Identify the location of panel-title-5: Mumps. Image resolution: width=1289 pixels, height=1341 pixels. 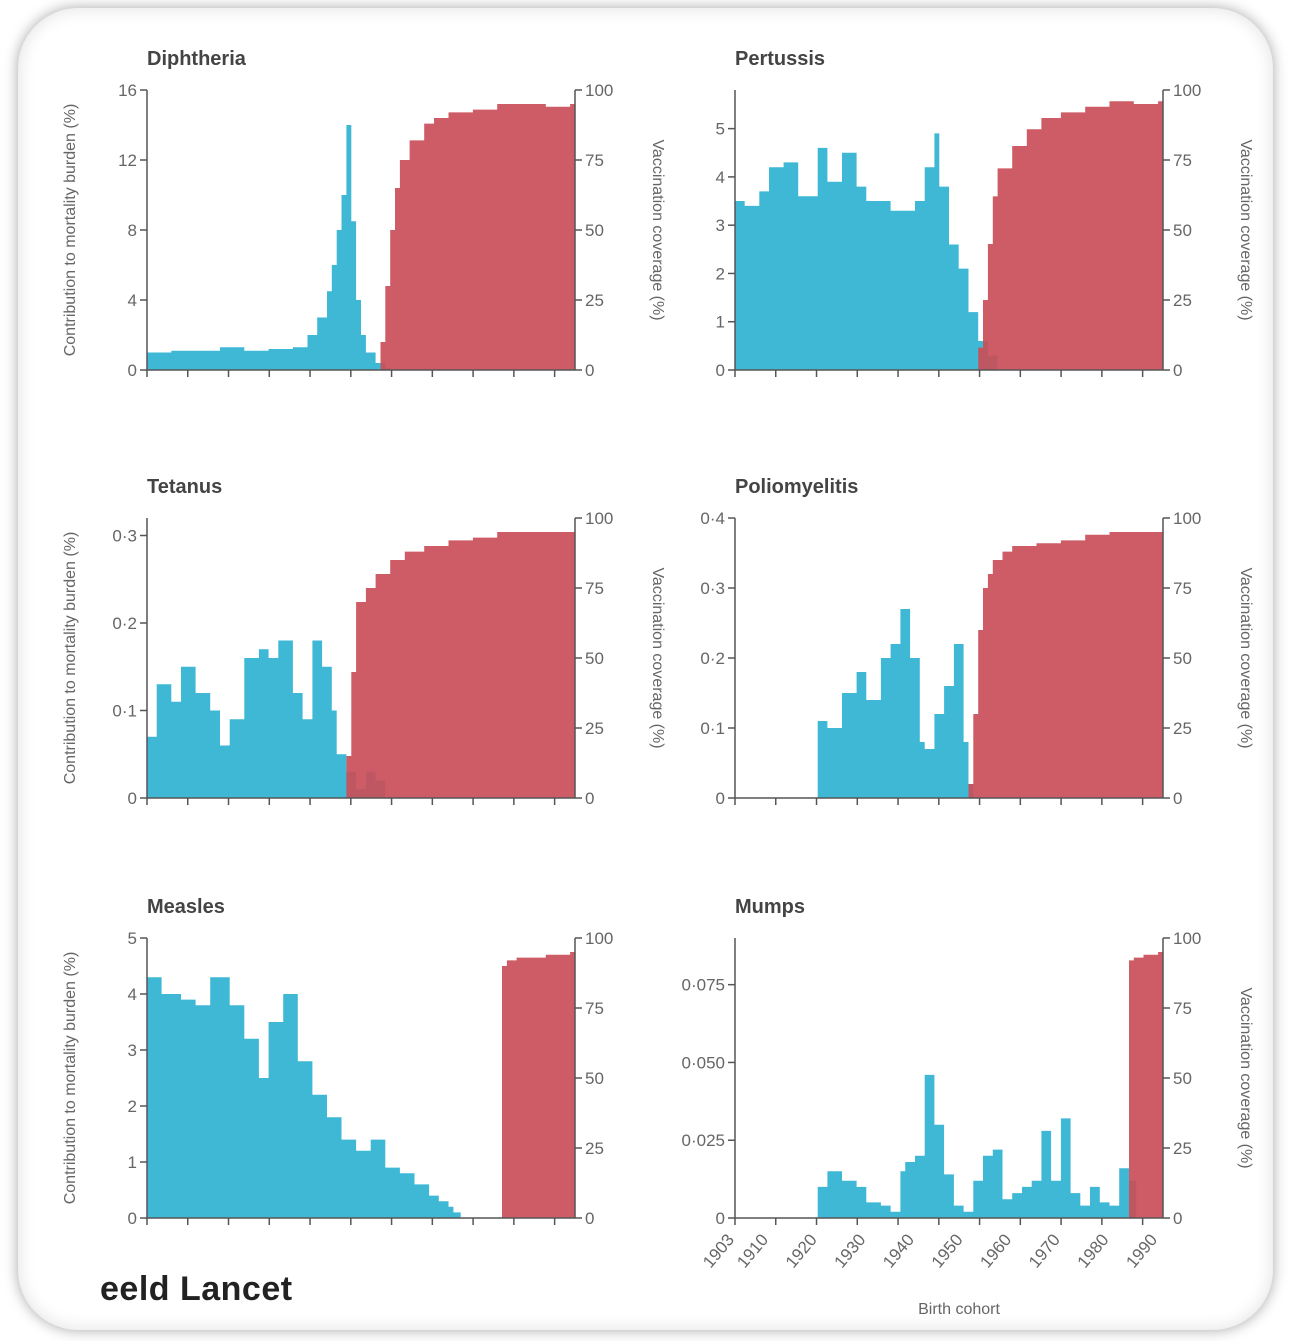
(770, 907).